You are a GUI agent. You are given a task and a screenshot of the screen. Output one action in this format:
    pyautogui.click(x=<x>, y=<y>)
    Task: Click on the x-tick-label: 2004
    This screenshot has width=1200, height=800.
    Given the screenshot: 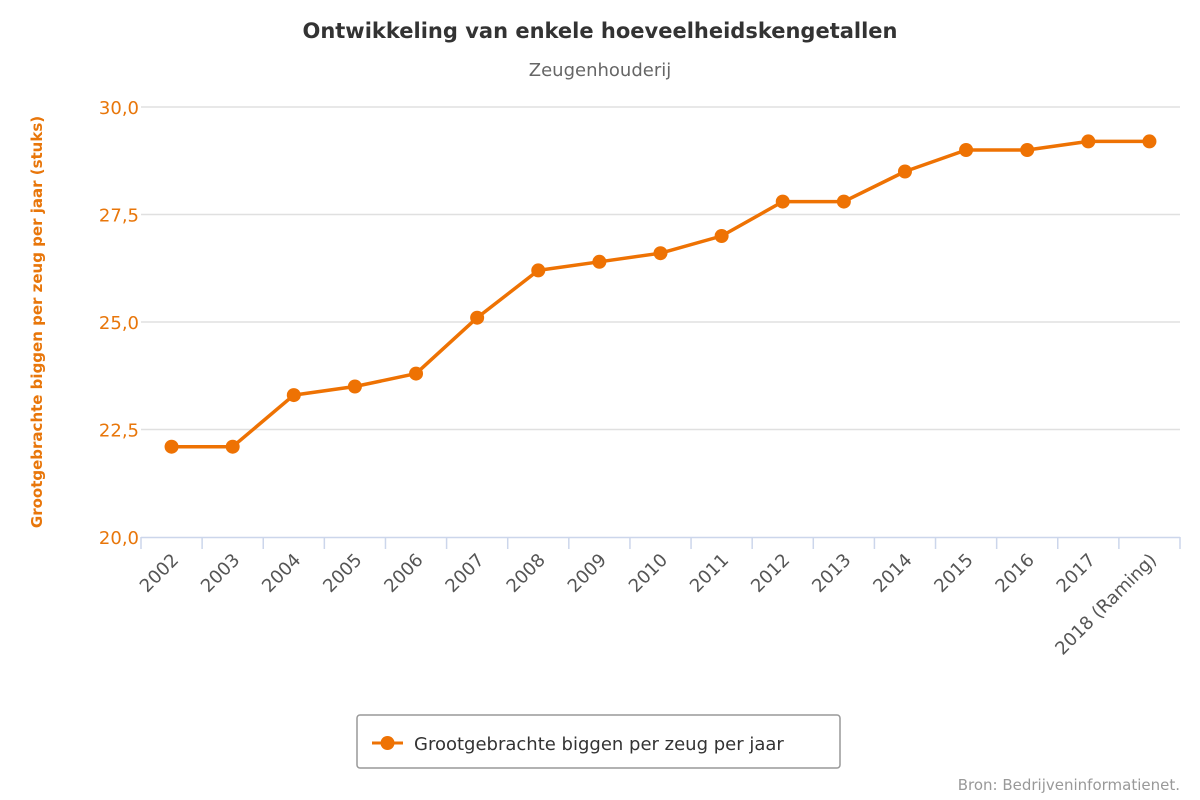 What is the action you would take?
    pyautogui.click(x=281, y=573)
    